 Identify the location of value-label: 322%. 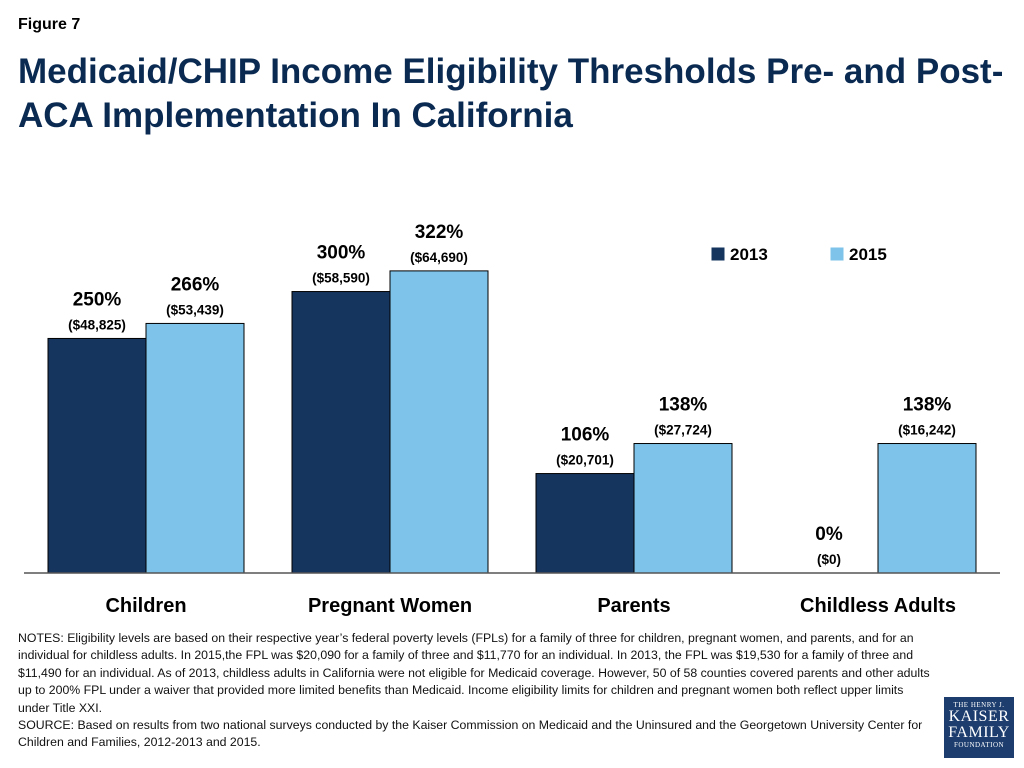
(439, 232).